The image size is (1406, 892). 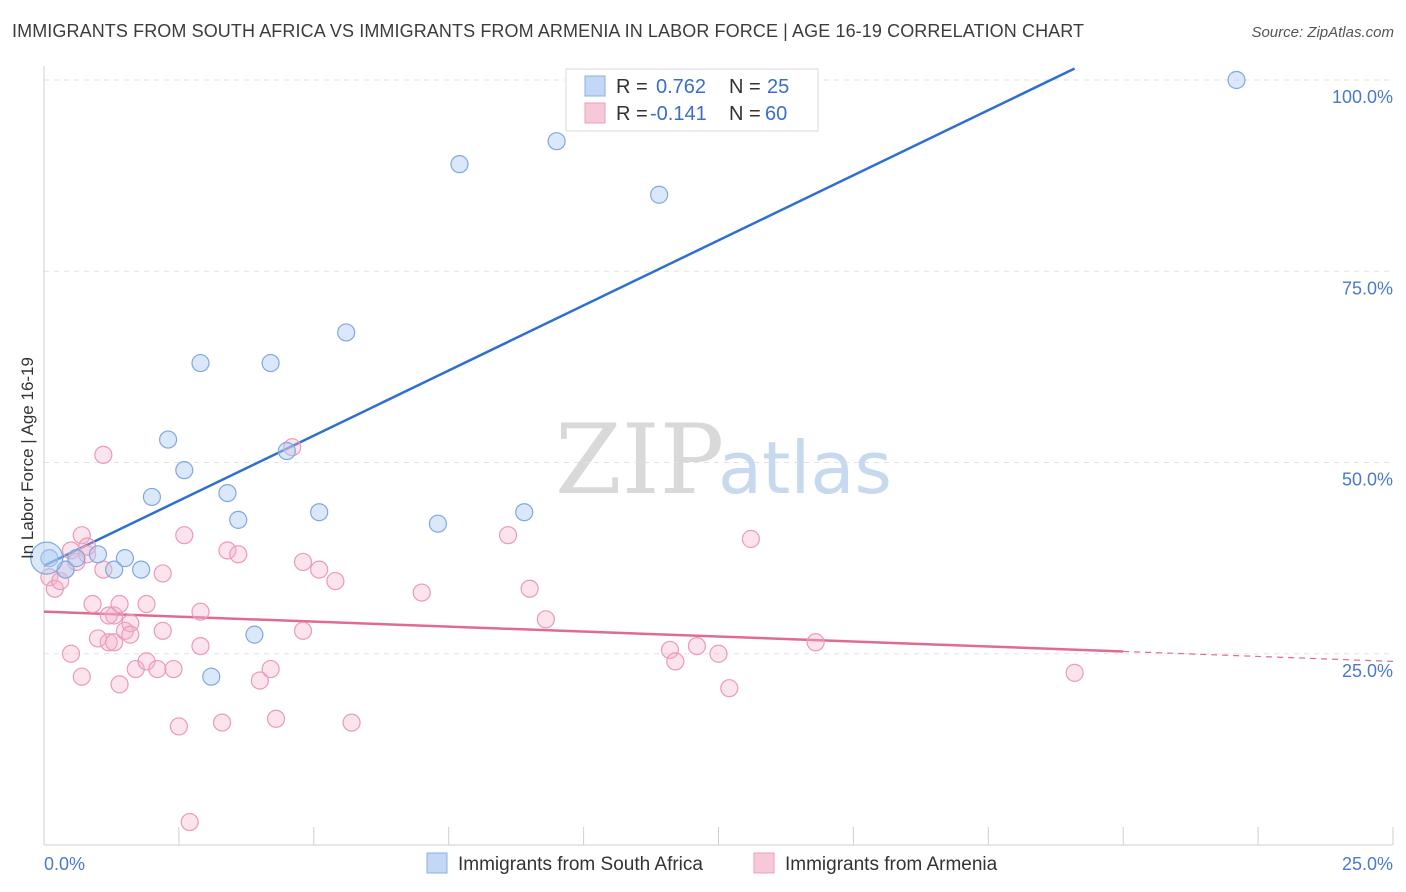 I want to click on legend-n-label-1: N =, so click(x=745, y=87).